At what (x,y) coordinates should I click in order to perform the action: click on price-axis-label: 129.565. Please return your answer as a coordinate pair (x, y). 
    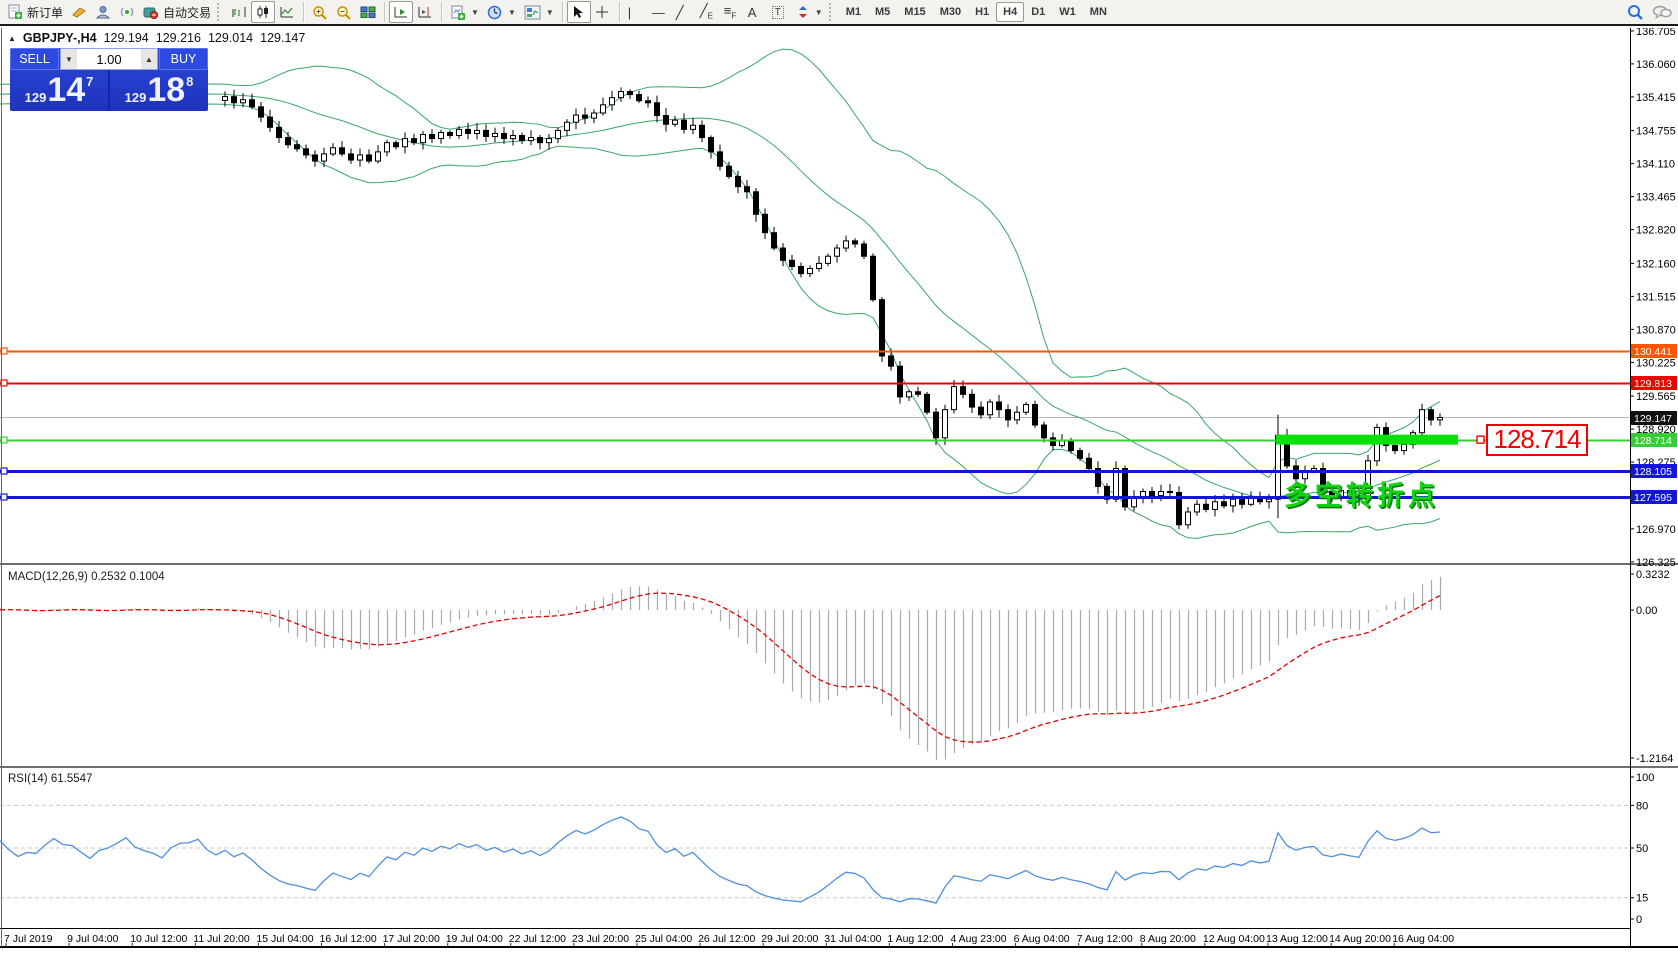
    Looking at the image, I should click on (1656, 397).